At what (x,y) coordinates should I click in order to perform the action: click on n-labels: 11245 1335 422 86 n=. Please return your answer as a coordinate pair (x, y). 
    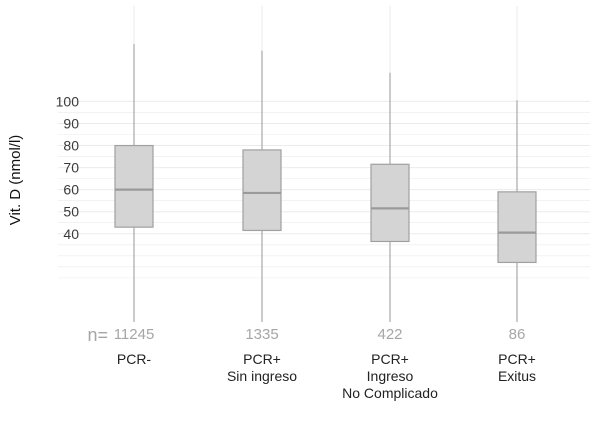
    Looking at the image, I should click on (306, 335).